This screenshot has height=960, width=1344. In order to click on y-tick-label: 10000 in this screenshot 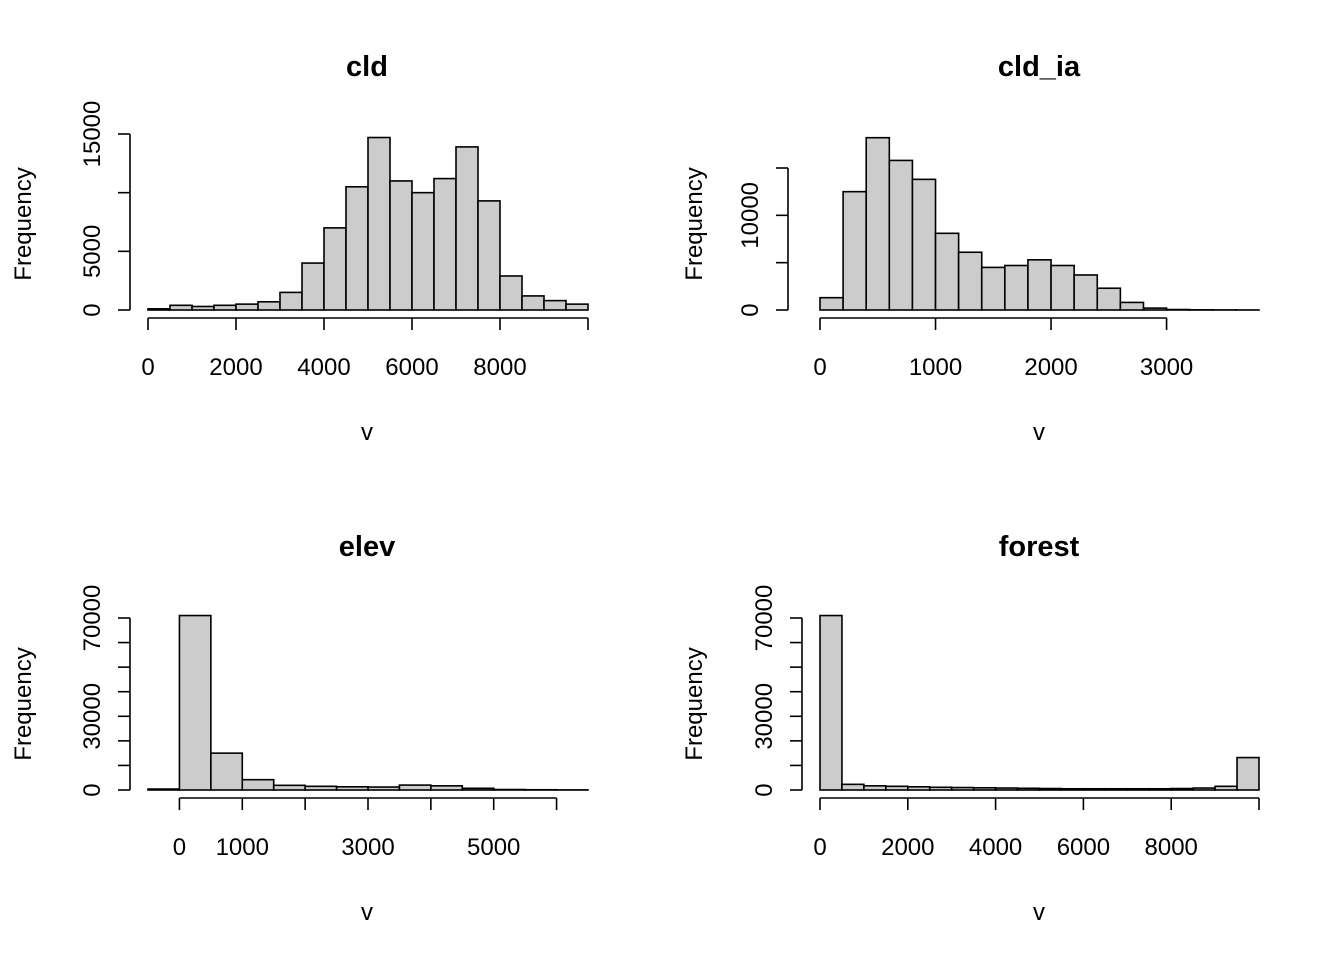, I will do `click(750, 215)`.